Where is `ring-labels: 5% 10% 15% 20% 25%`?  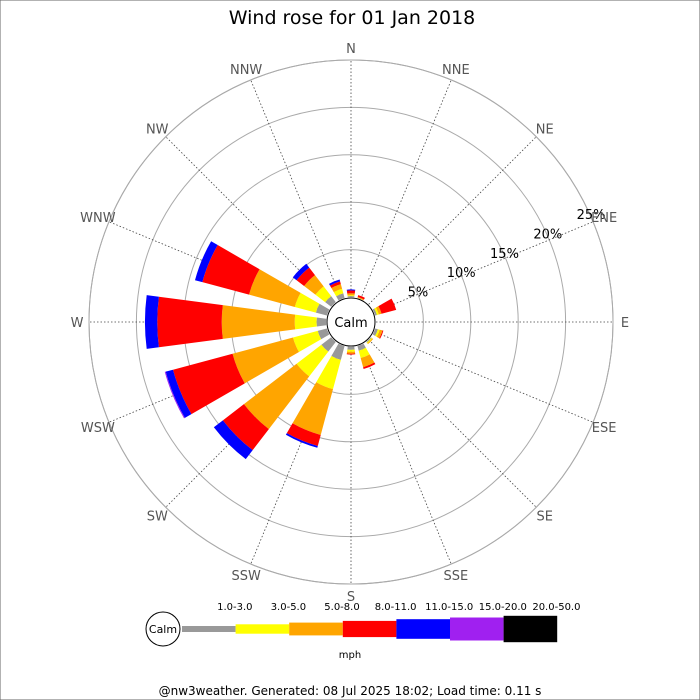
ring-labels: 5% 10% 15% 20% 25% is located at coordinates (507, 254).